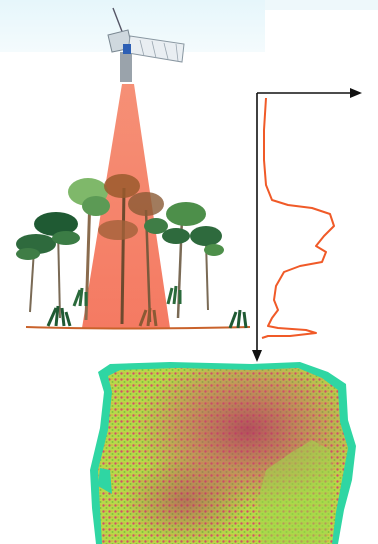 The width and height of the screenshot is (378, 544). What do you see at coordinates (138, 328) in the screenshot?
I see `ground-line` at bounding box center [138, 328].